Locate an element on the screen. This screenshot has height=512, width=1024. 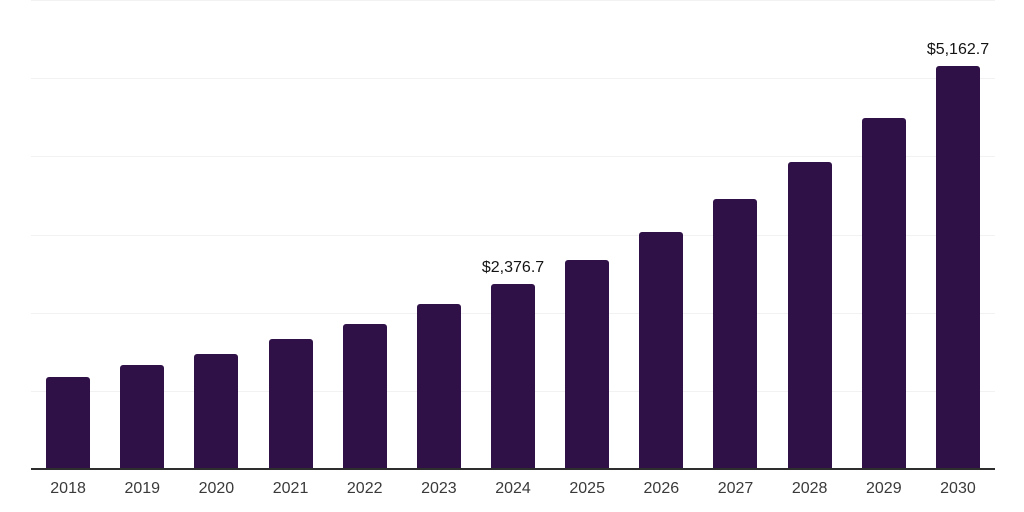
bar-column-2022 is located at coordinates (365, 235).